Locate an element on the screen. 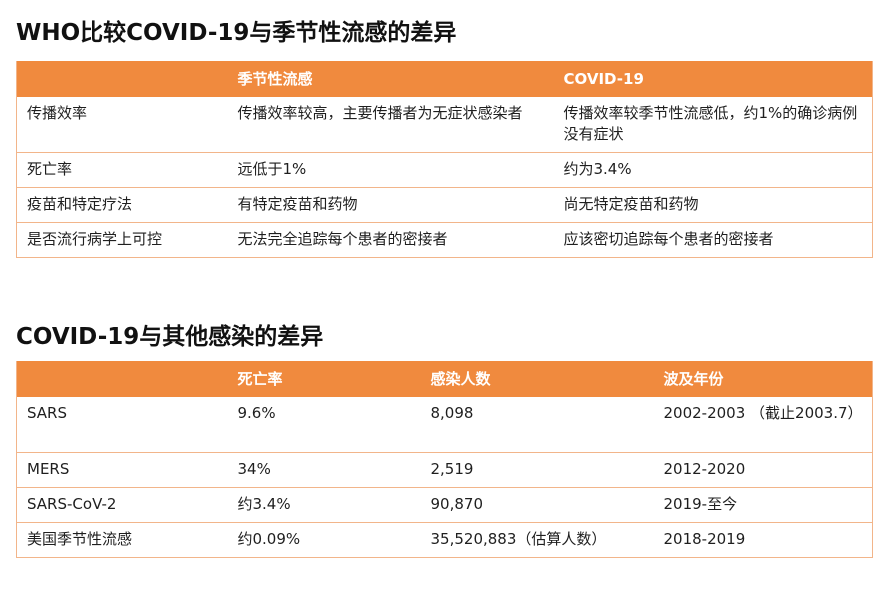 Image resolution: width=880 pixels, height=594 pixels. table-cell: 约3.4% is located at coordinates (324, 505).